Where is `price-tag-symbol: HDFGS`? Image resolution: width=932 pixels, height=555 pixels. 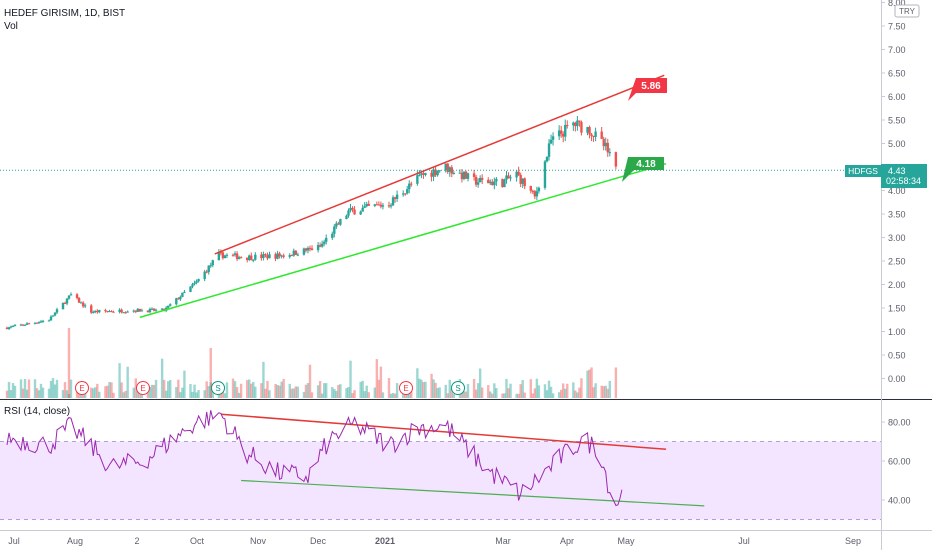 price-tag-symbol: HDFGS is located at coordinates (863, 171).